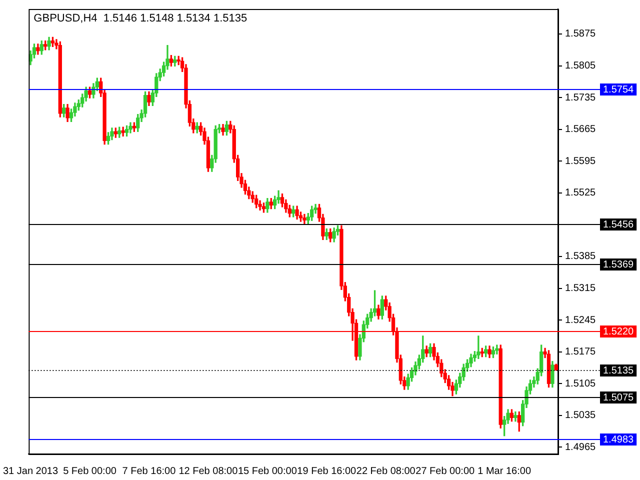  Describe the element at coordinates (618, 398) in the screenshot. I see `ref-line-label: 1.5075` at that location.